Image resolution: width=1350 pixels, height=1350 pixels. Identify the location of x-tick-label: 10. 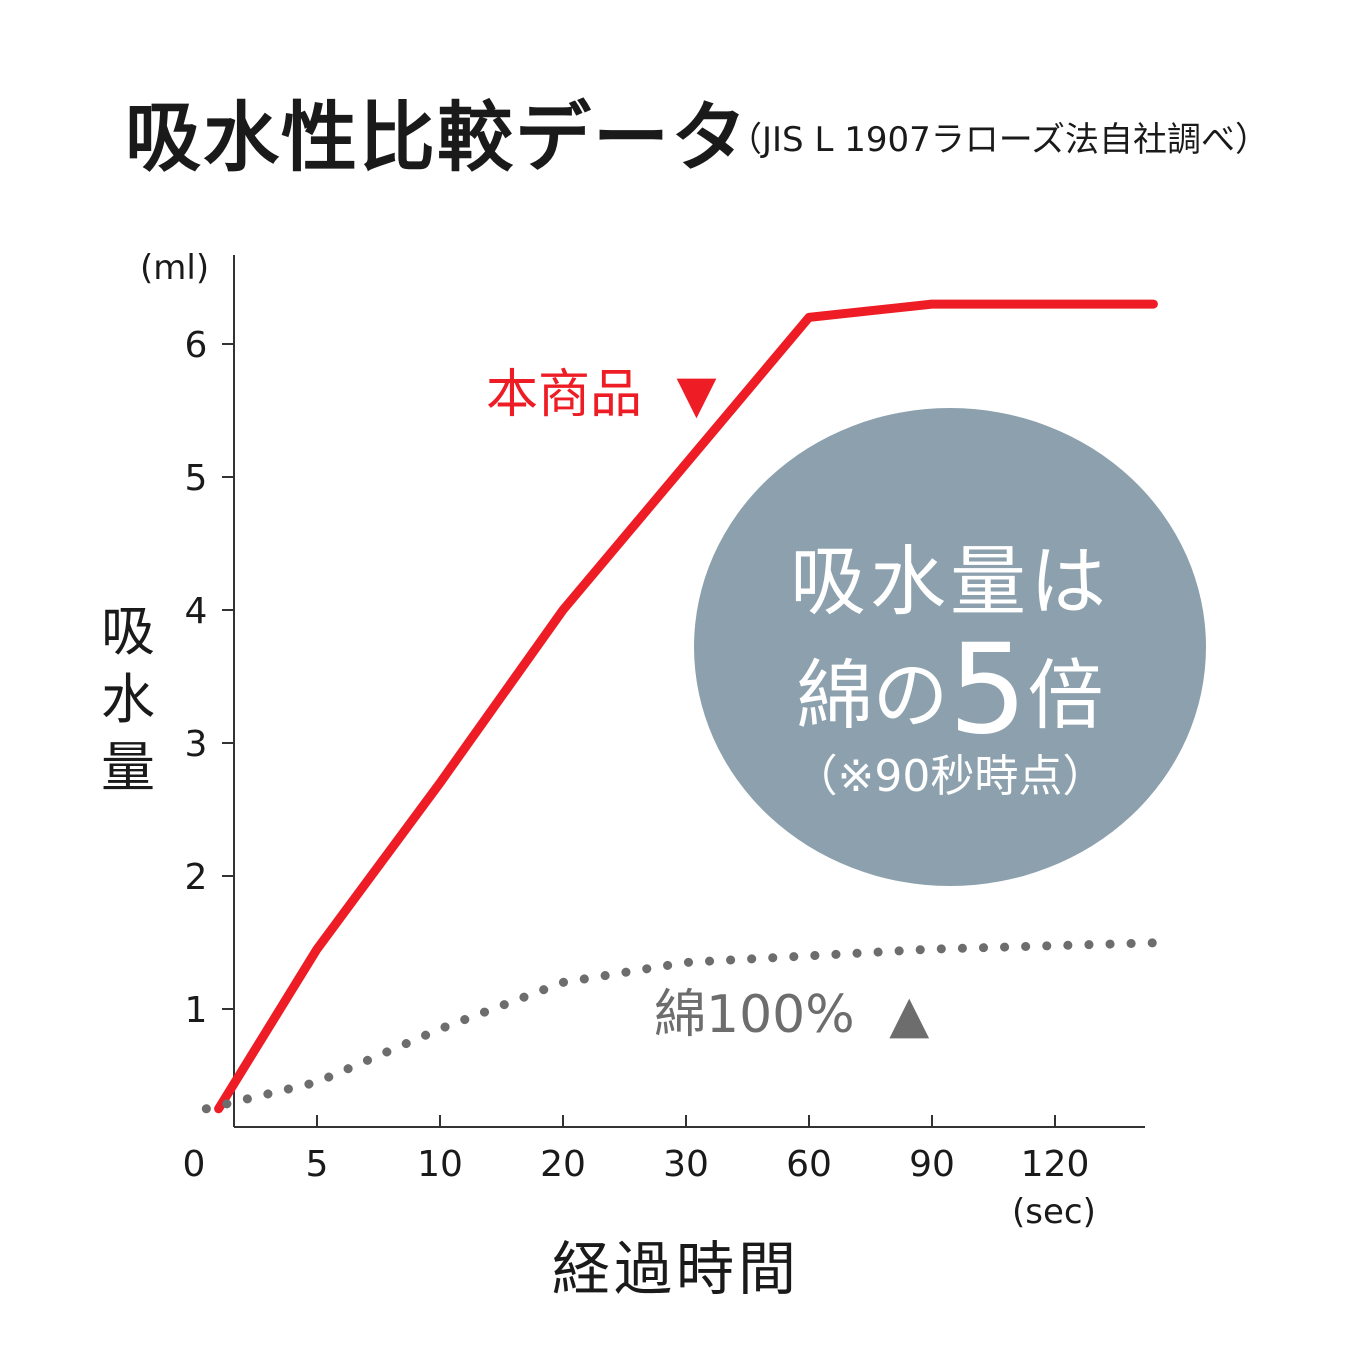
(440, 1164).